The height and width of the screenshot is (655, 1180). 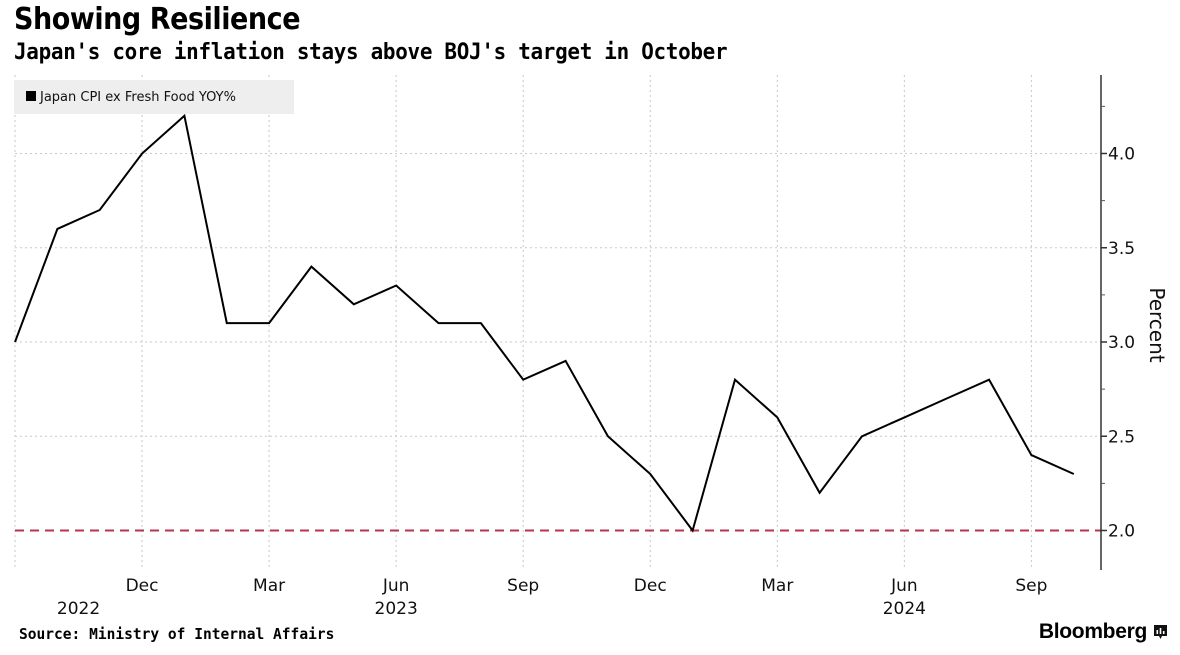 I want to click on y-tick-label: 3.0, so click(x=1121, y=343).